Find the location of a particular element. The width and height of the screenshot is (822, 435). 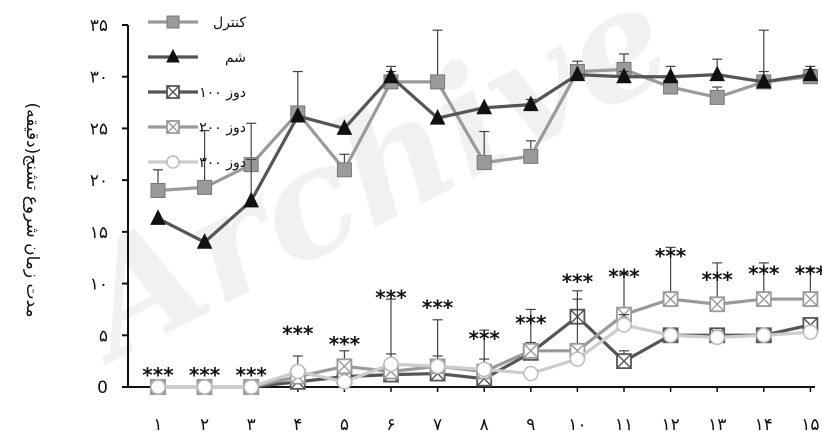

y-tick-label: ۲۰ is located at coordinates (99, 181).